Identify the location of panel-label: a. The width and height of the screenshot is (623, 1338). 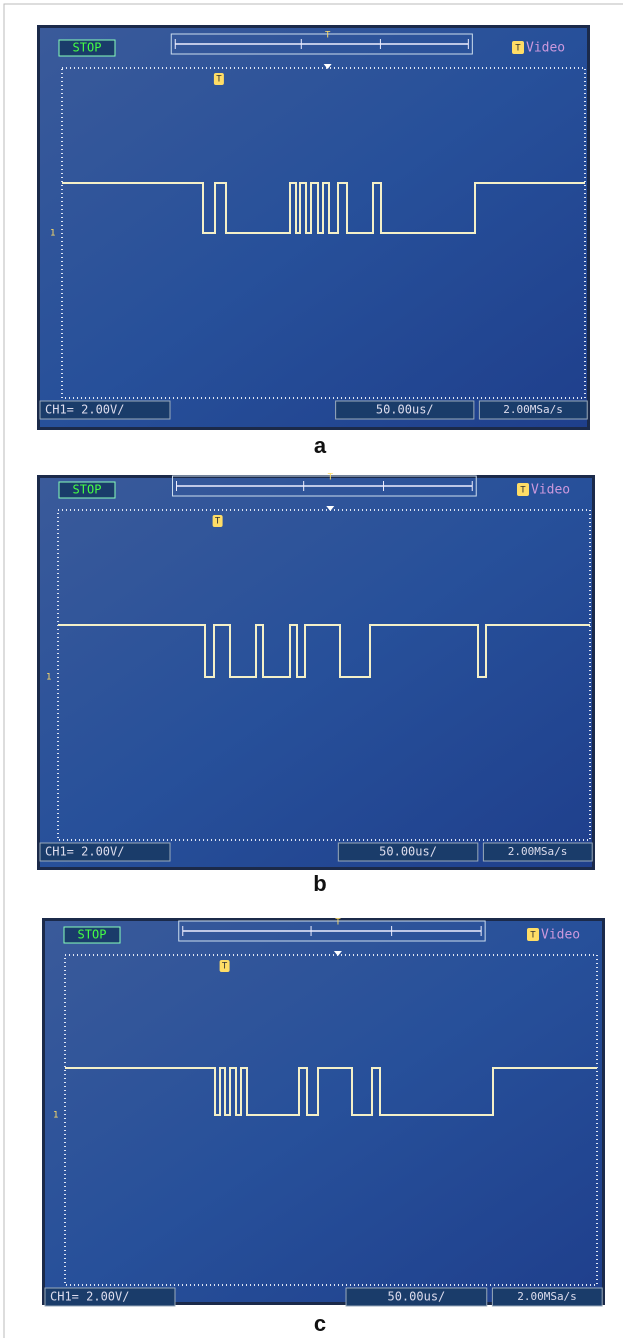
(320, 445).